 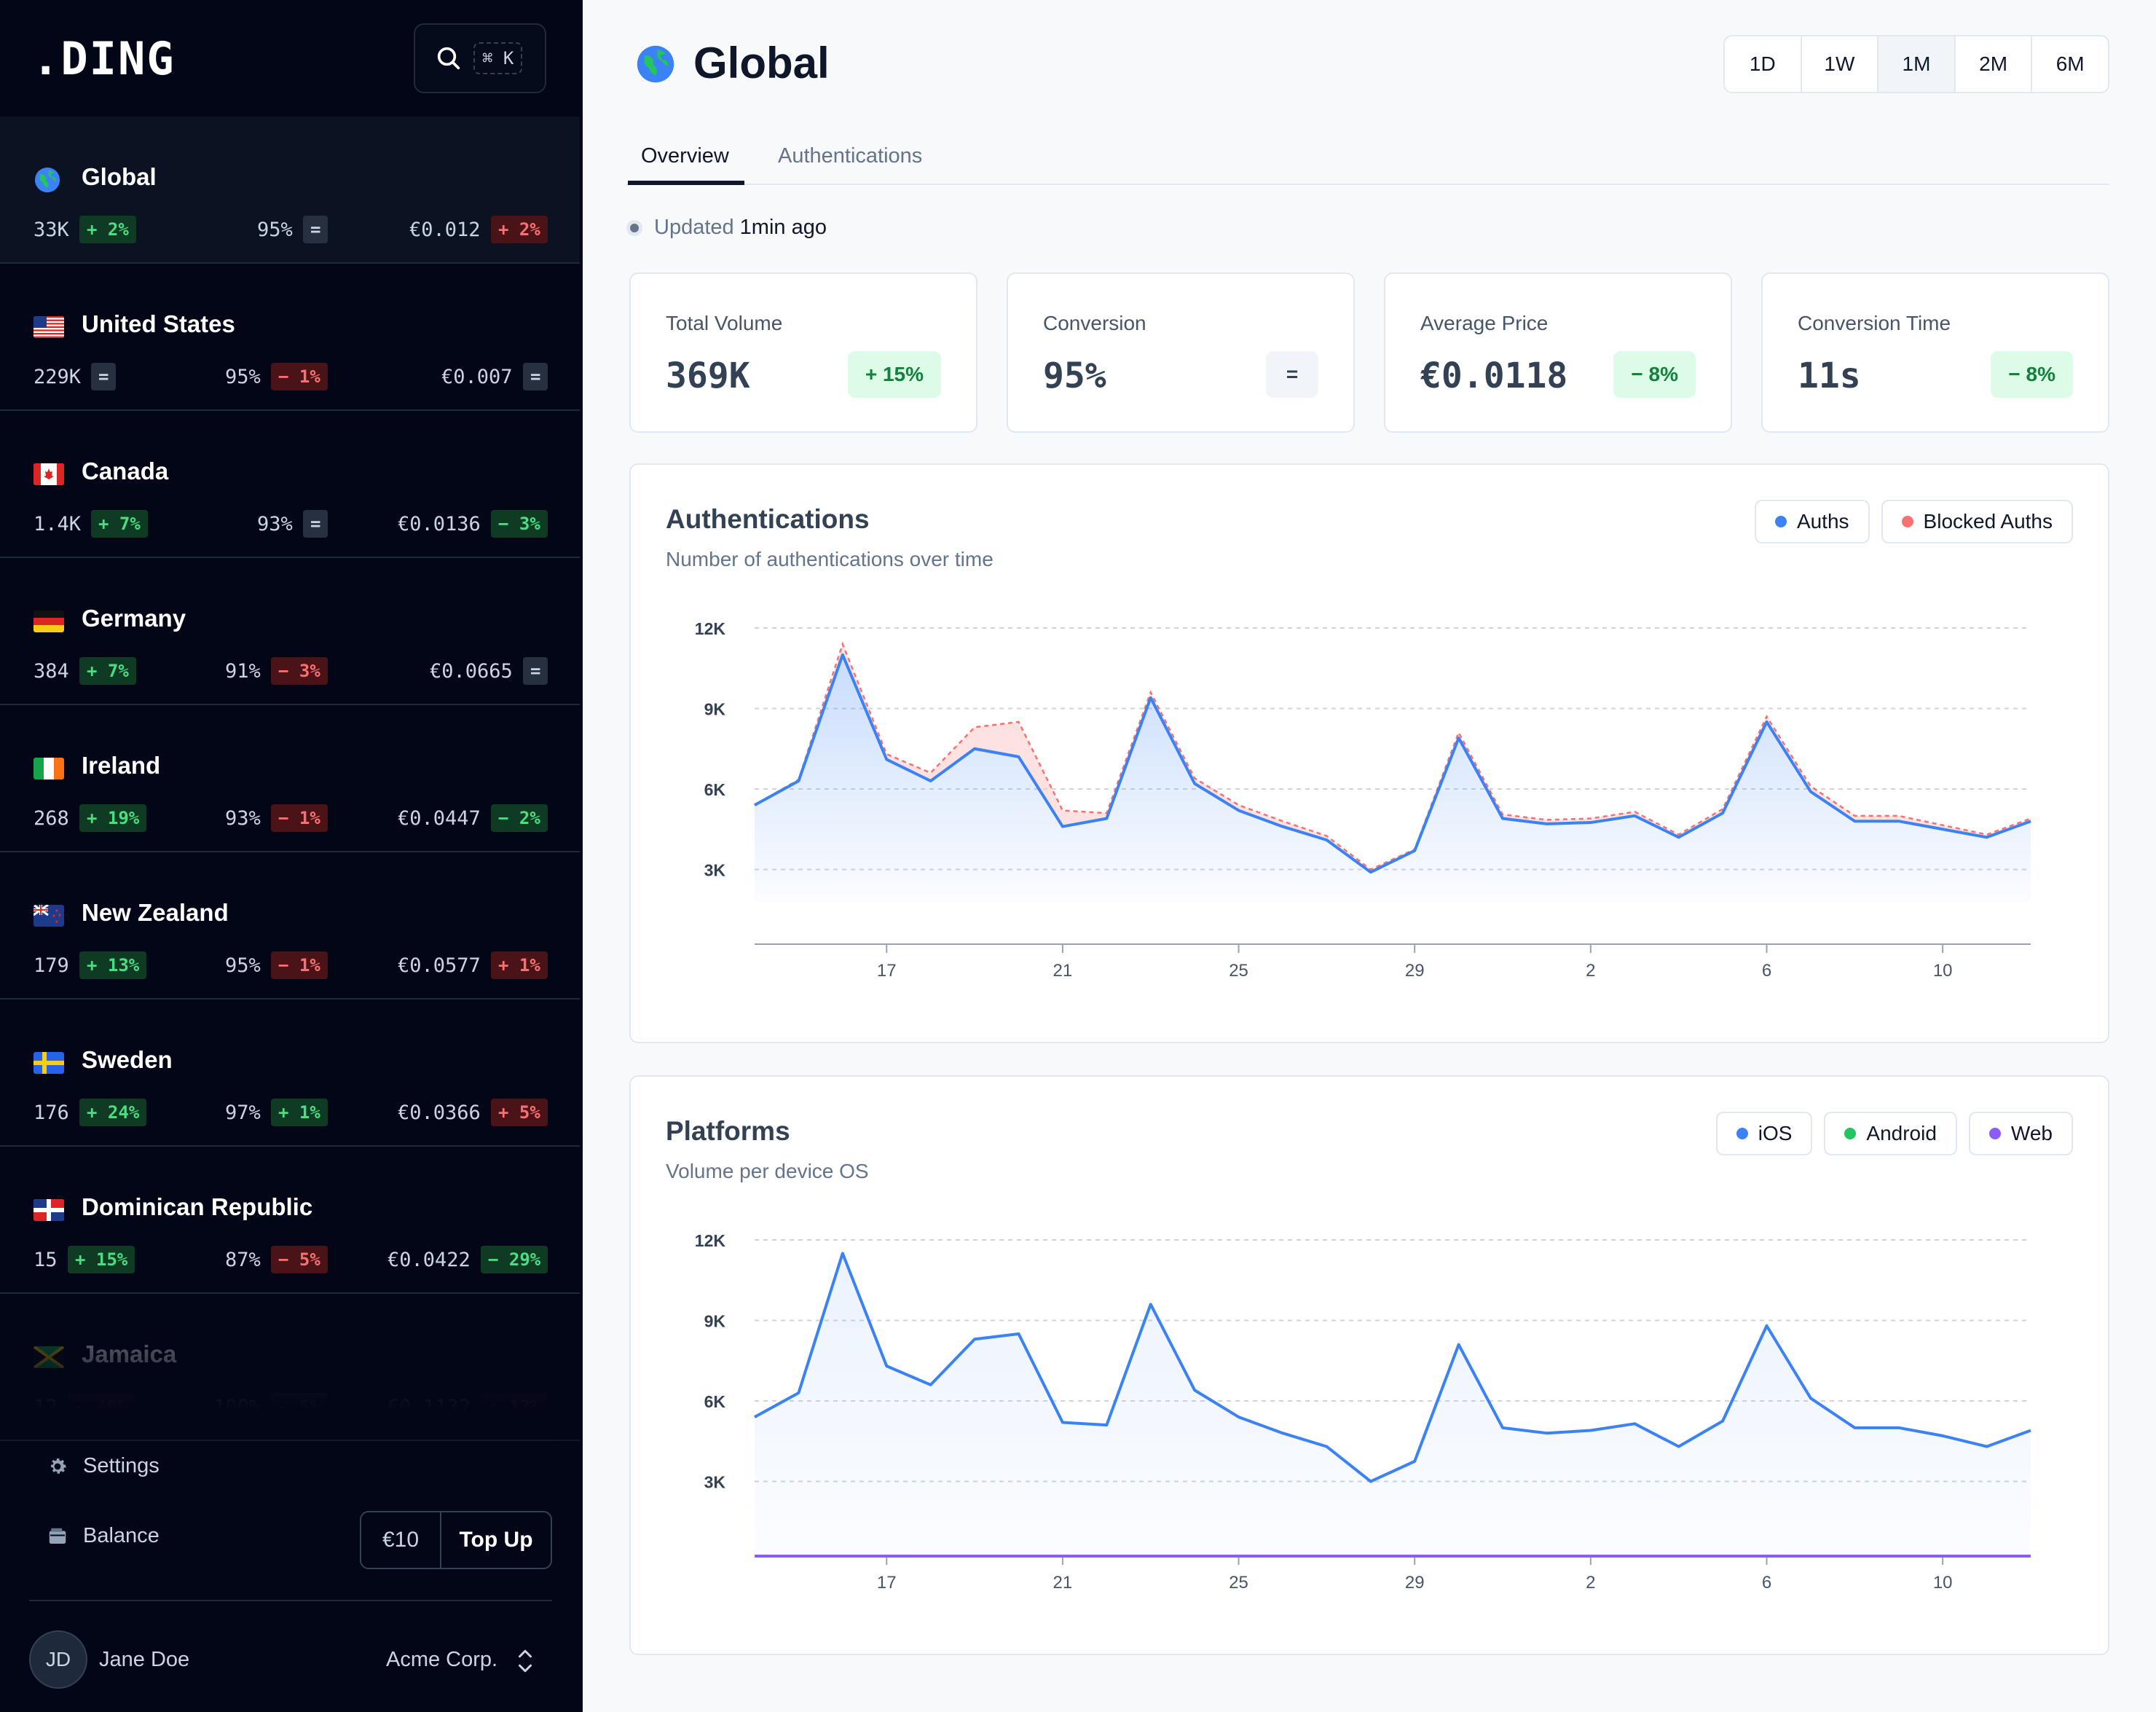 What do you see at coordinates (197, 1206) in the screenshot?
I see `country-name: Dominican Republic` at bounding box center [197, 1206].